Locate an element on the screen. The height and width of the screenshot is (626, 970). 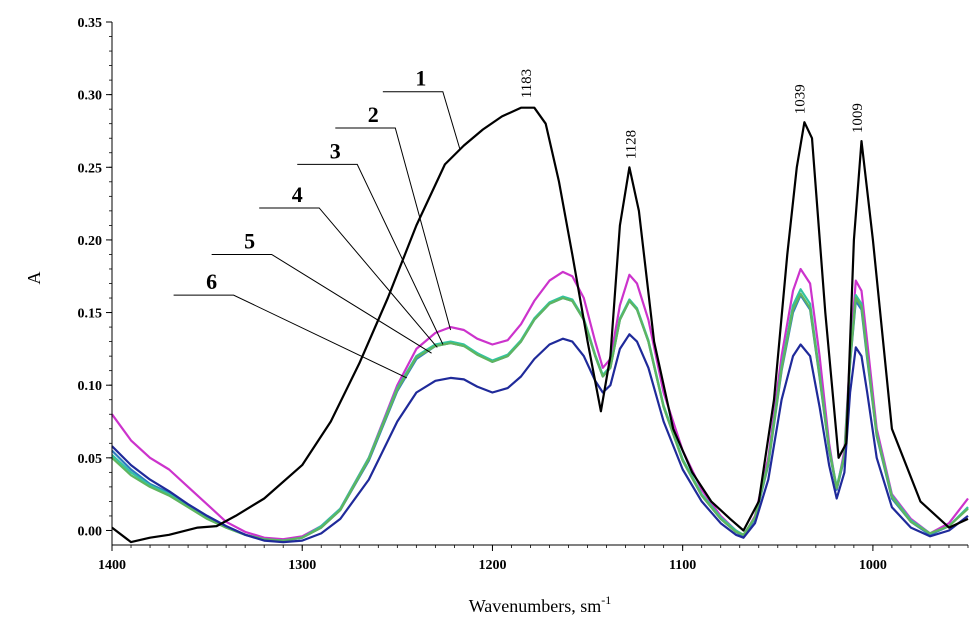
curve-label-1: 1 is located at coordinates (420, 78).